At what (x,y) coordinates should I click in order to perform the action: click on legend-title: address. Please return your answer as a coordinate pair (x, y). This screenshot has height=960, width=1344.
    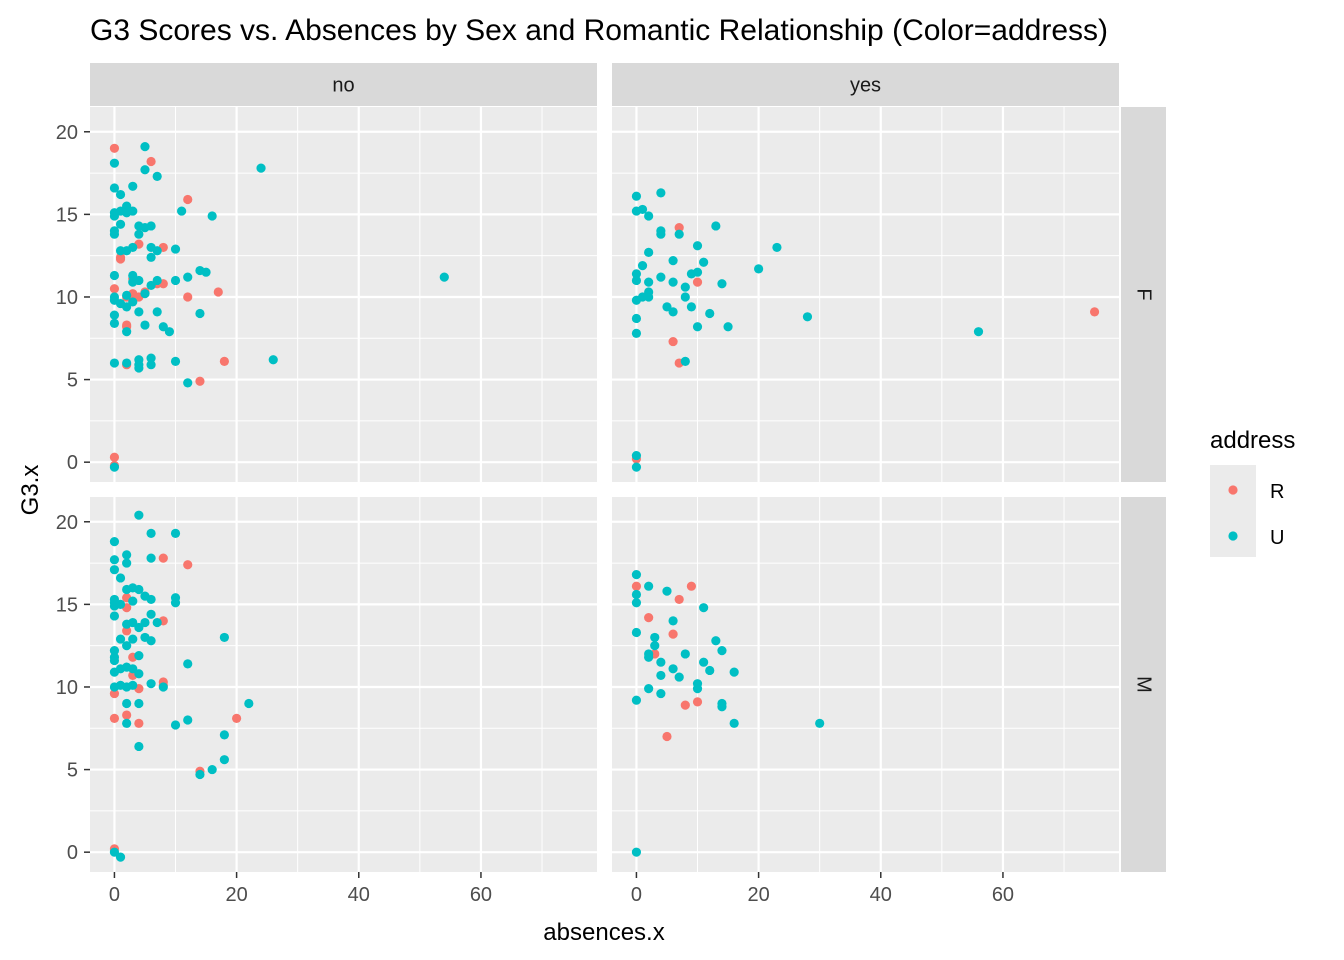
    Looking at the image, I should click on (1252, 440).